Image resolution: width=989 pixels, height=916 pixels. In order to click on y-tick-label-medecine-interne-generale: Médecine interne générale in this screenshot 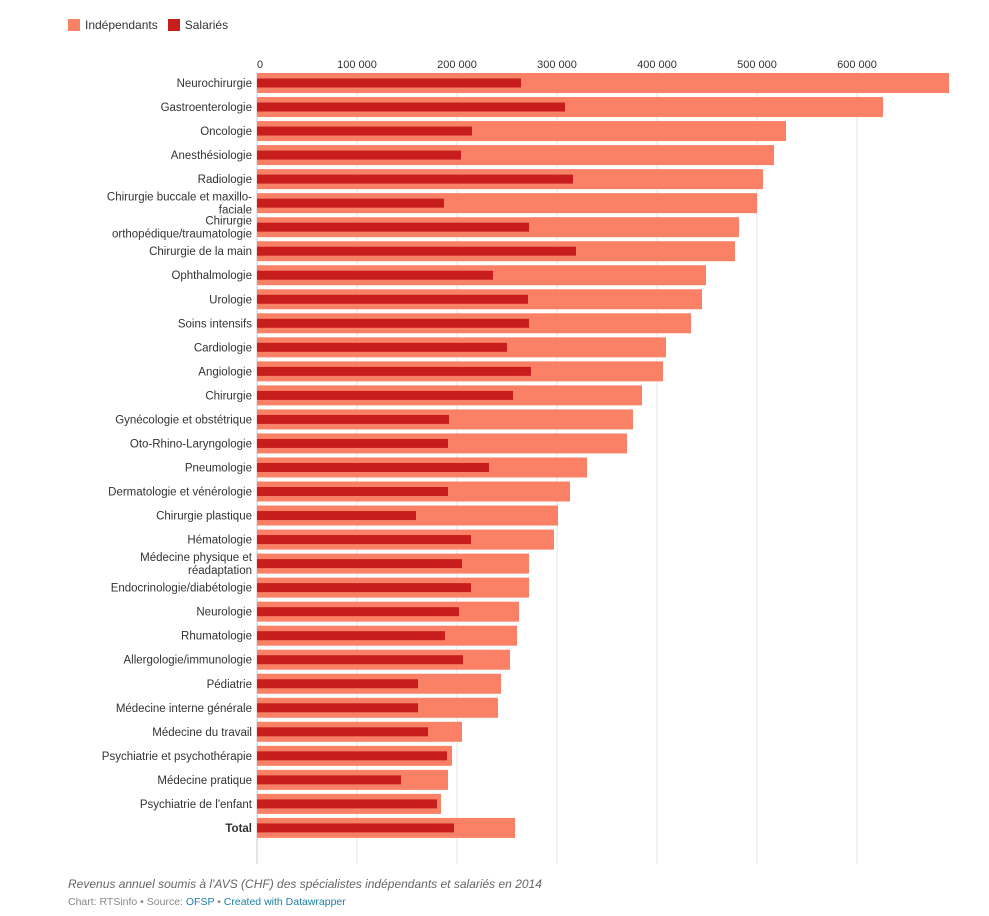, I will do `click(184, 709)`.